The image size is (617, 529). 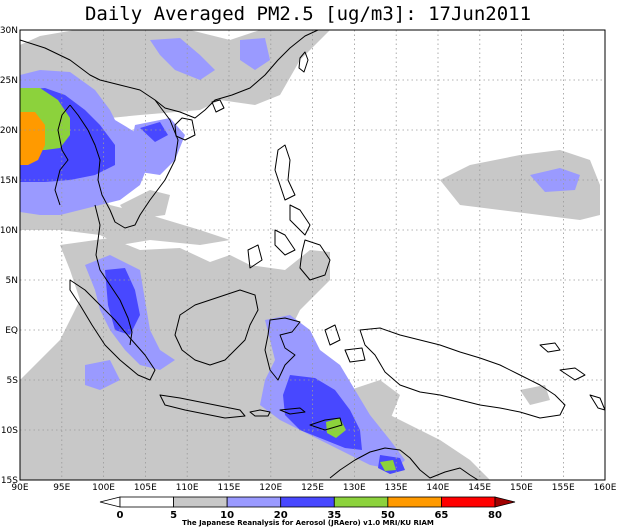 What do you see at coordinates (9, 81) in the screenshot?
I see `lat-tick-label: 25N` at bounding box center [9, 81].